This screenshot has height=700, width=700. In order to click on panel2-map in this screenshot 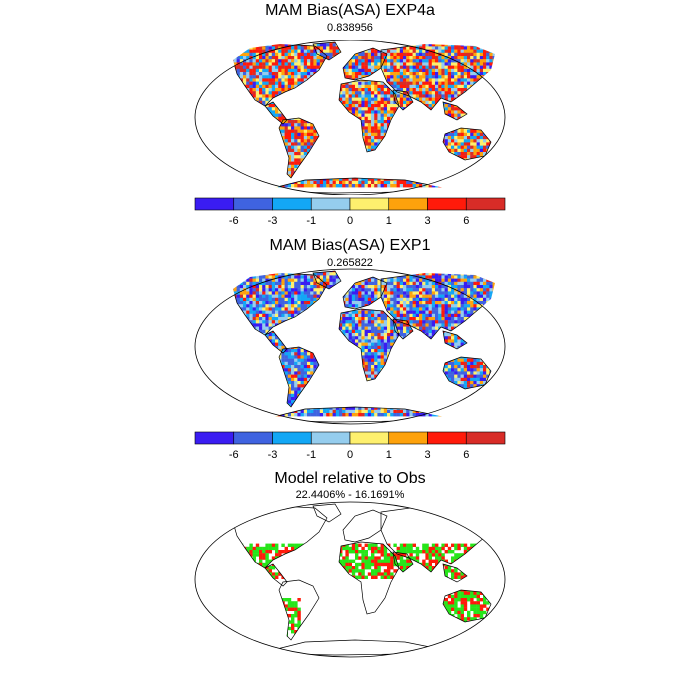, I will do `click(350, 346)`.